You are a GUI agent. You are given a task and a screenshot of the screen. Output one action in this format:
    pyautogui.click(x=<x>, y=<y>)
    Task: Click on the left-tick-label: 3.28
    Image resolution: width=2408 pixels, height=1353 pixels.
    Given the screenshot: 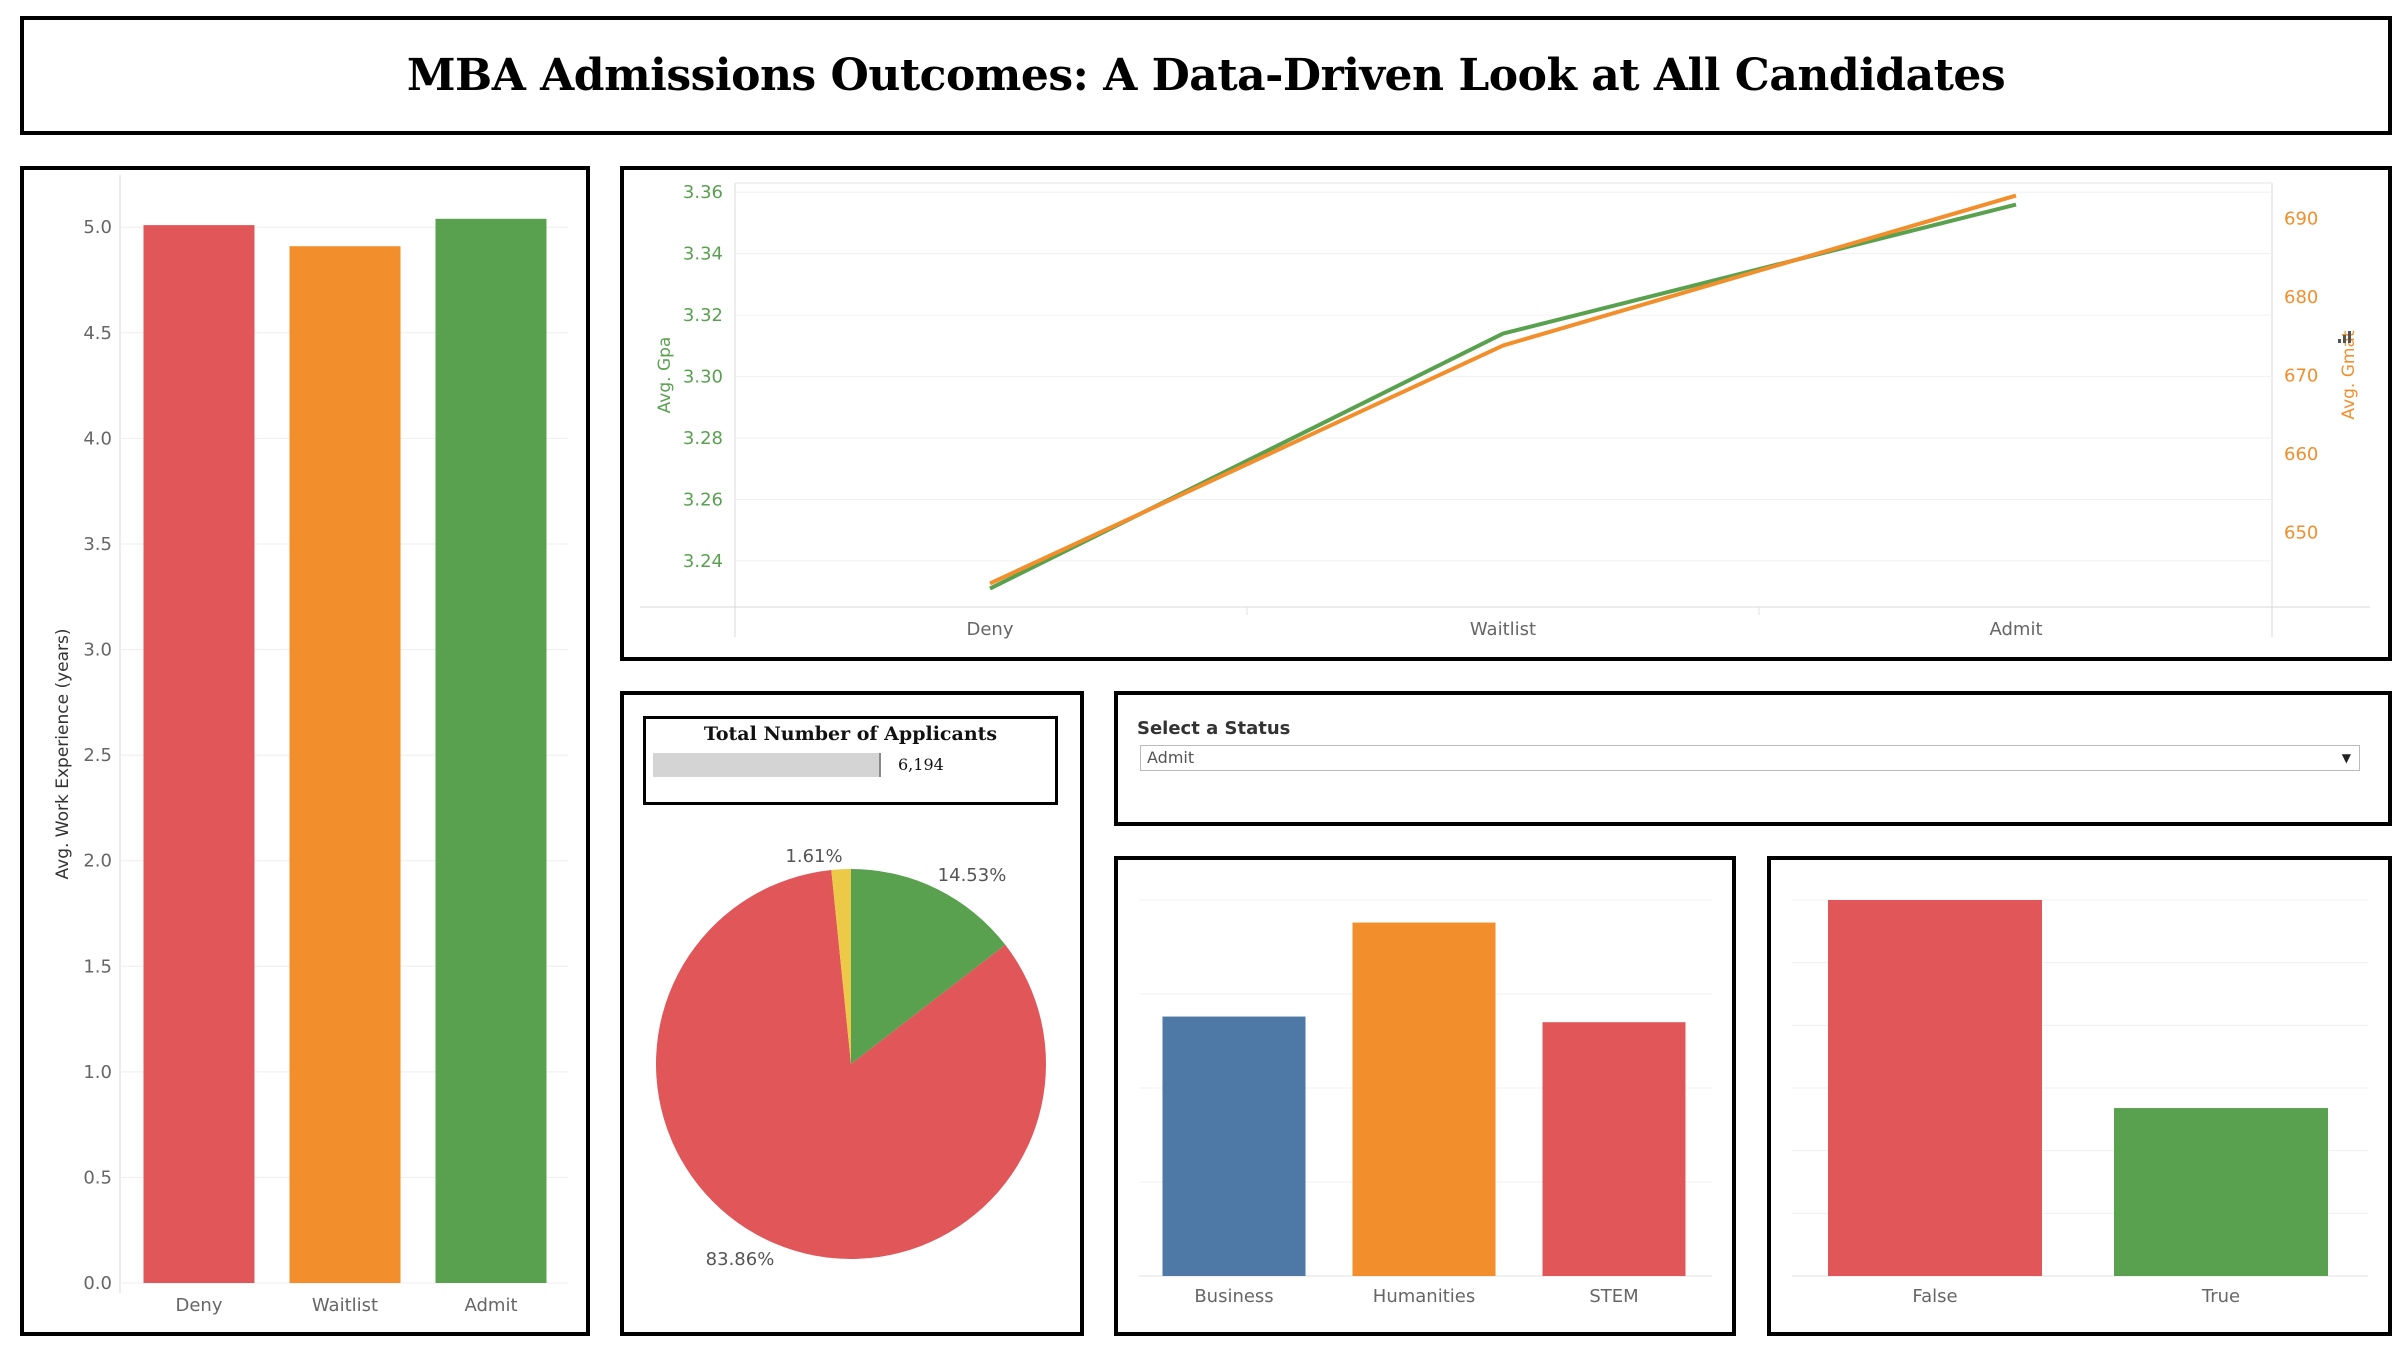 What is the action you would take?
    pyautogui.click(x=703, y=438)
    